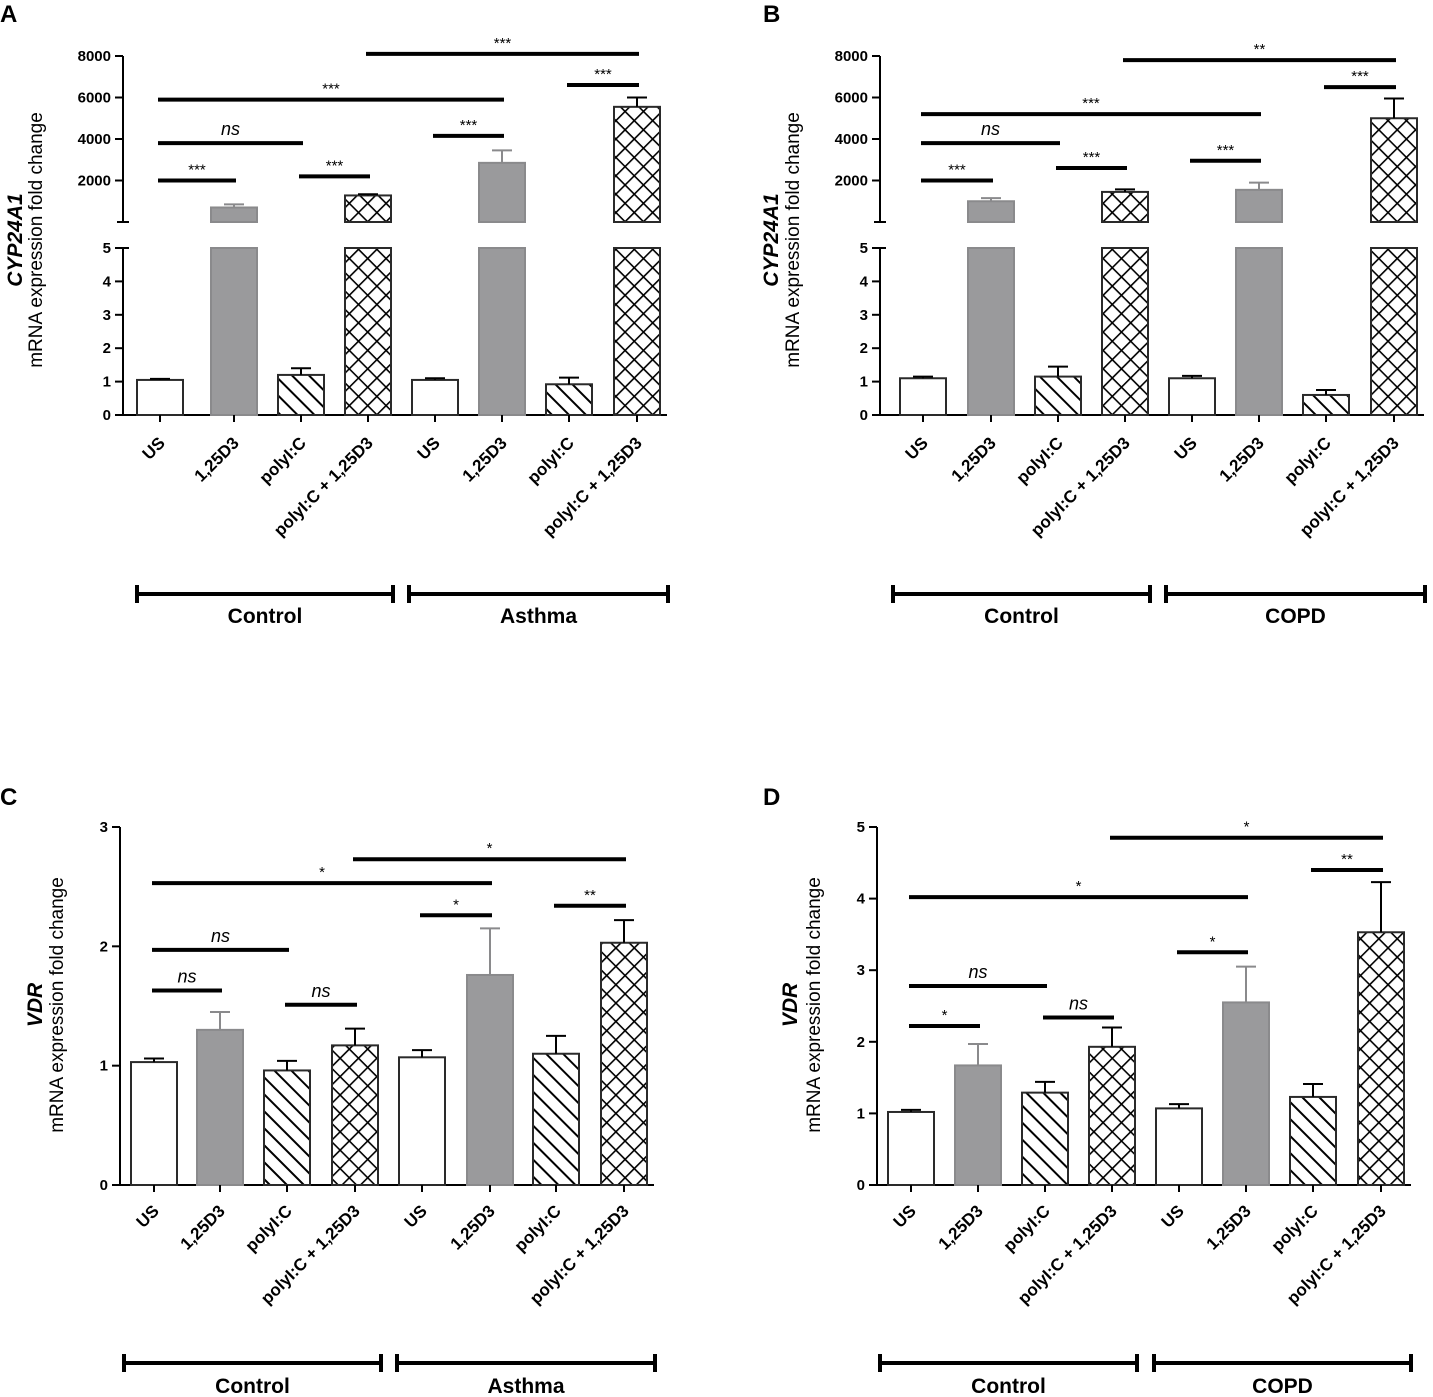 The width and height of the screenshot is (1433, 1397). What do you see at coordinates (1282, 1386) in the screenshot?
I see `group-label: COPD` at bounding box center [1282, 1386].